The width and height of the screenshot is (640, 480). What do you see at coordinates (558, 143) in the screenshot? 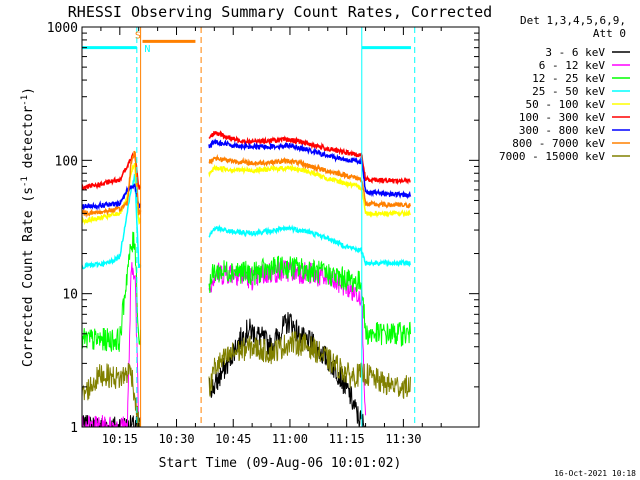
I see `legend-label-8: 800 - 7000 keV` at bounding box center [558, 143].